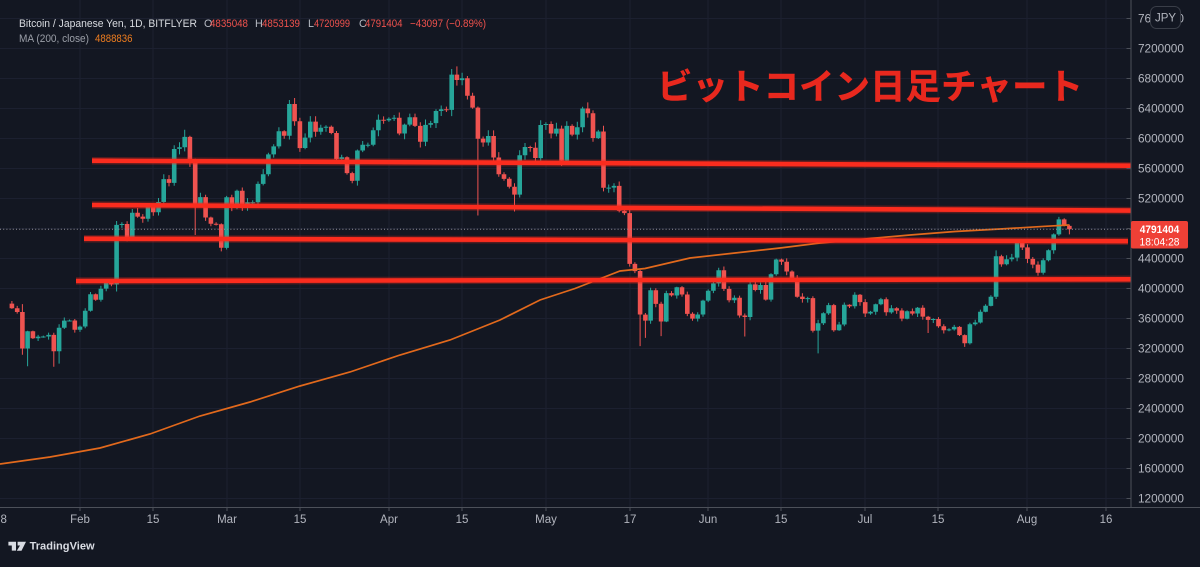  I want to click on svg-text: C, so click(363, 24).